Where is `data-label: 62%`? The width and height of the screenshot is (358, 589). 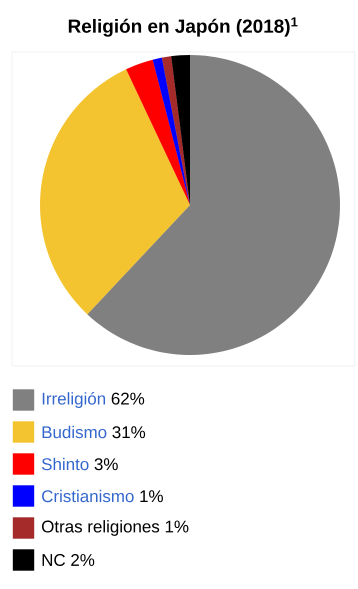
data-label: 62% is located at coordinates (128, 398).